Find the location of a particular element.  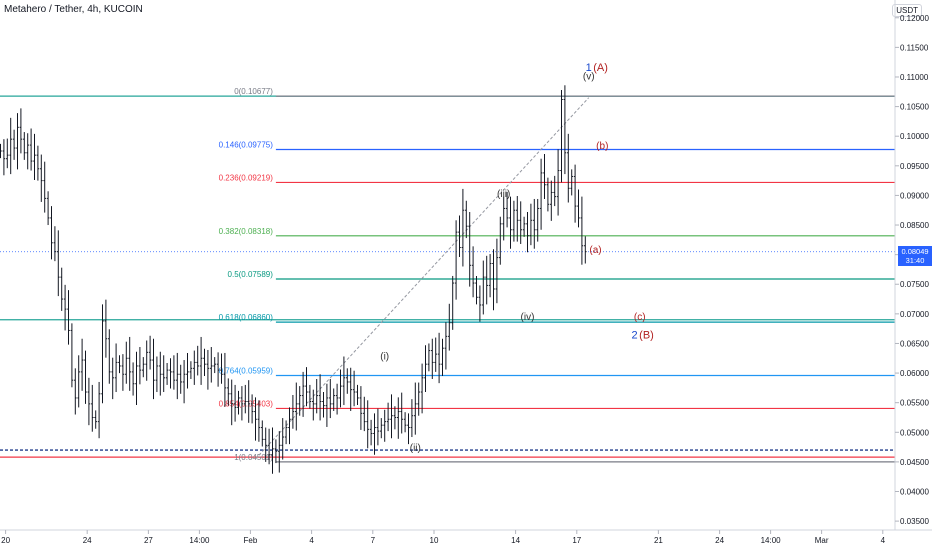

fib-level-label: 0.5(0.07589) is located at coordinates (251, 274).